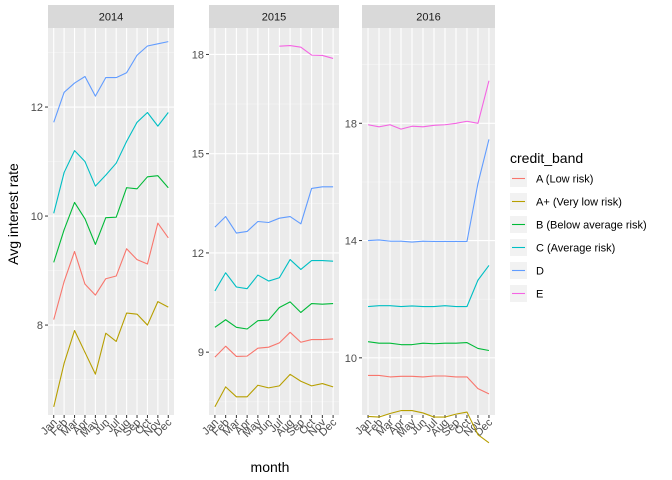 The image size is (672, 480). Describe the element at coordinates (111, 162) in the screenshot. I see `series-line-2014-C` at that location.